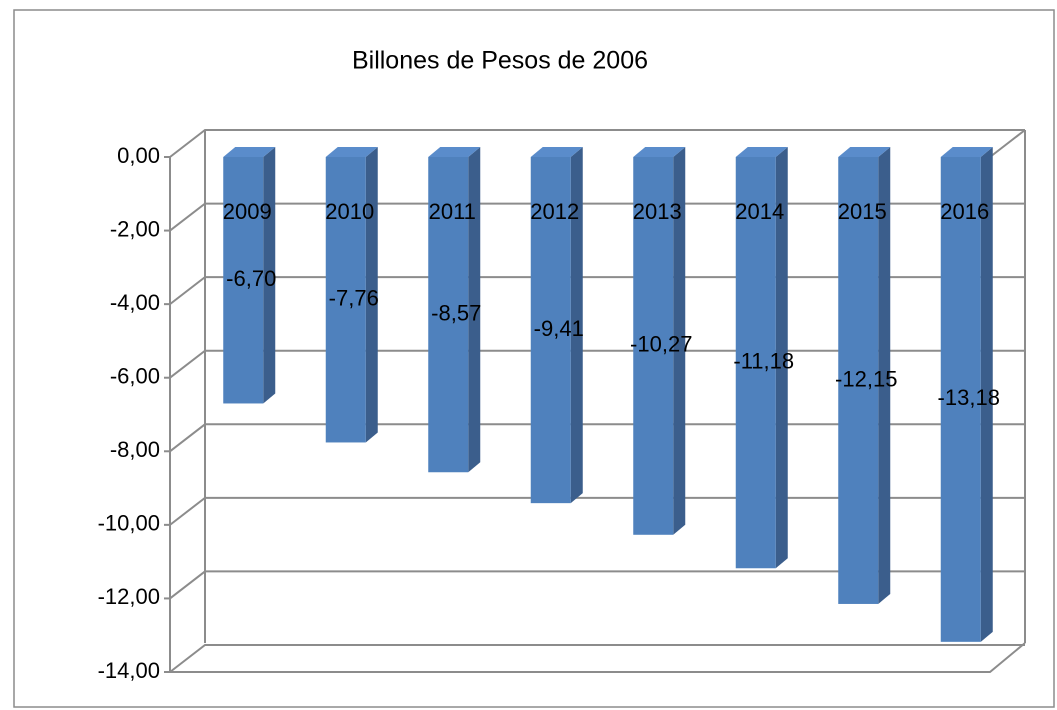  What do you see at coordinates (135, 228) in the screenshot?
I see `y-tick-label: -2,00` at bounding box center [135, 228].